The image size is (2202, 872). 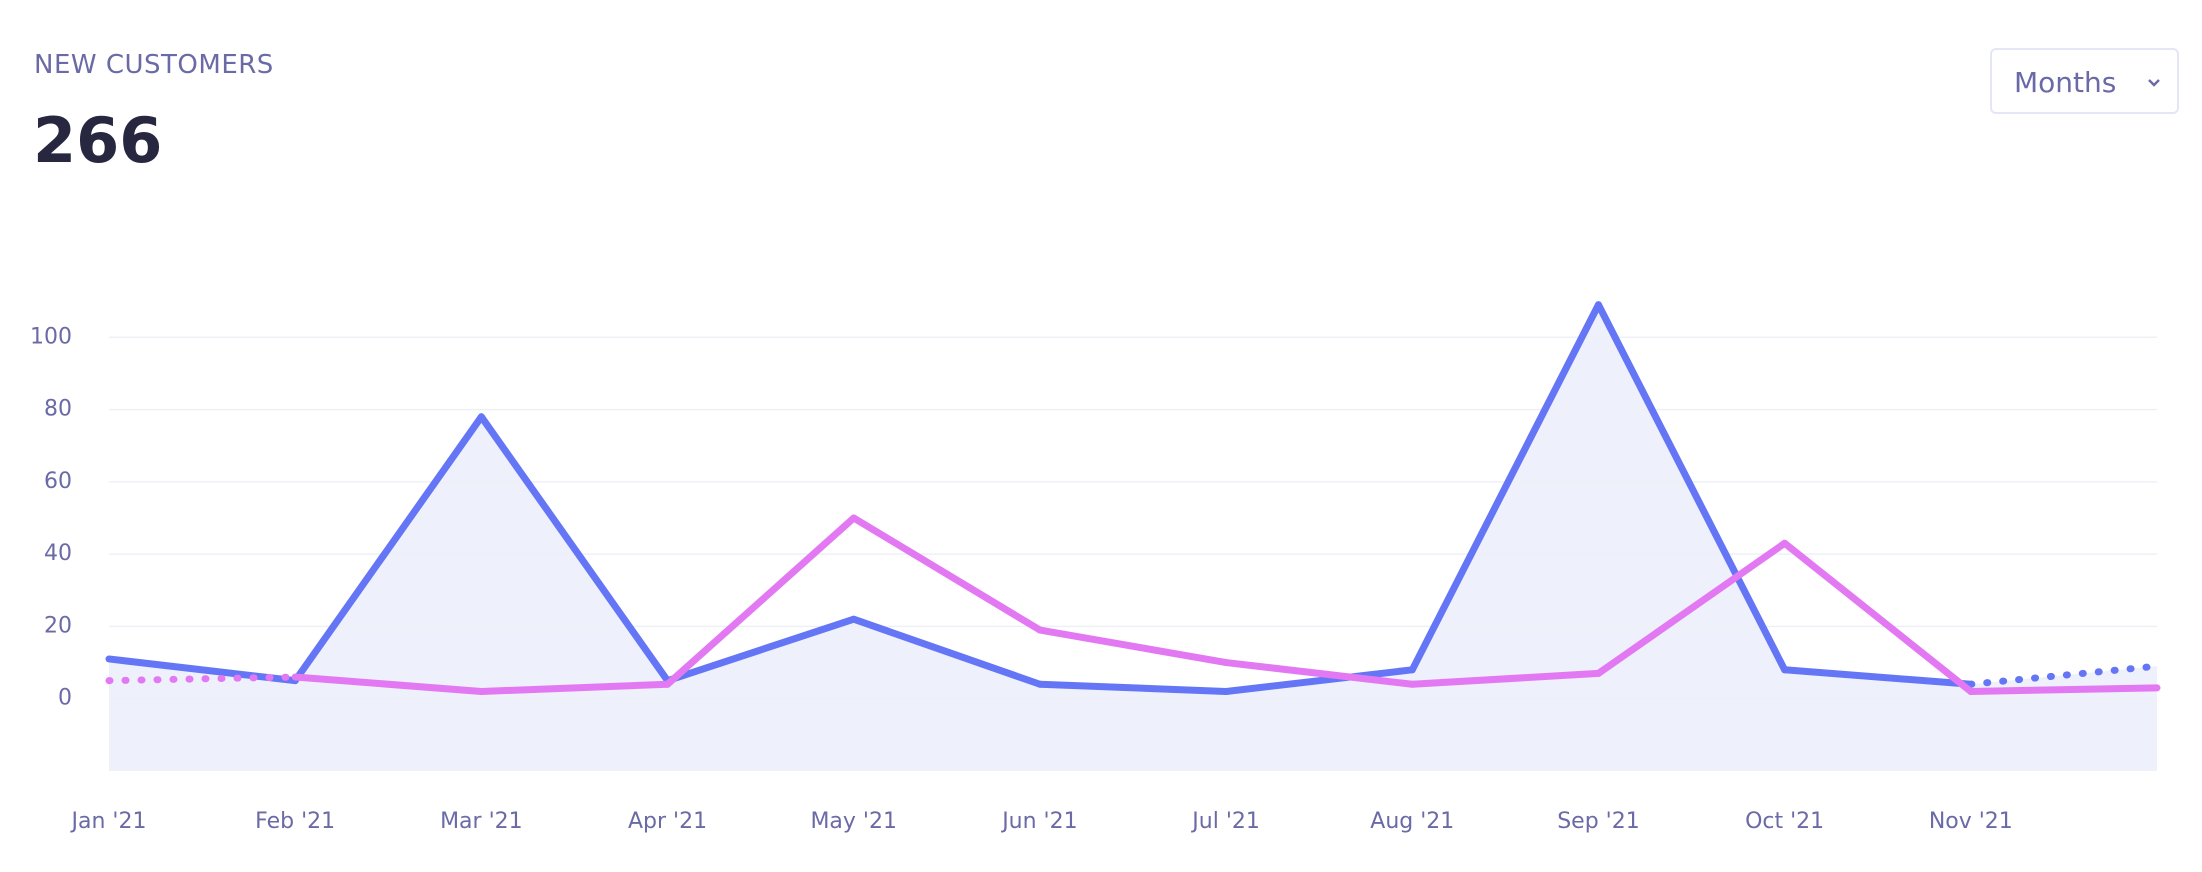 What do you see at coordinates (2065, 82) in the screenshot?
I see `dropdown-label: Months` at bounding box center [2065, 82].